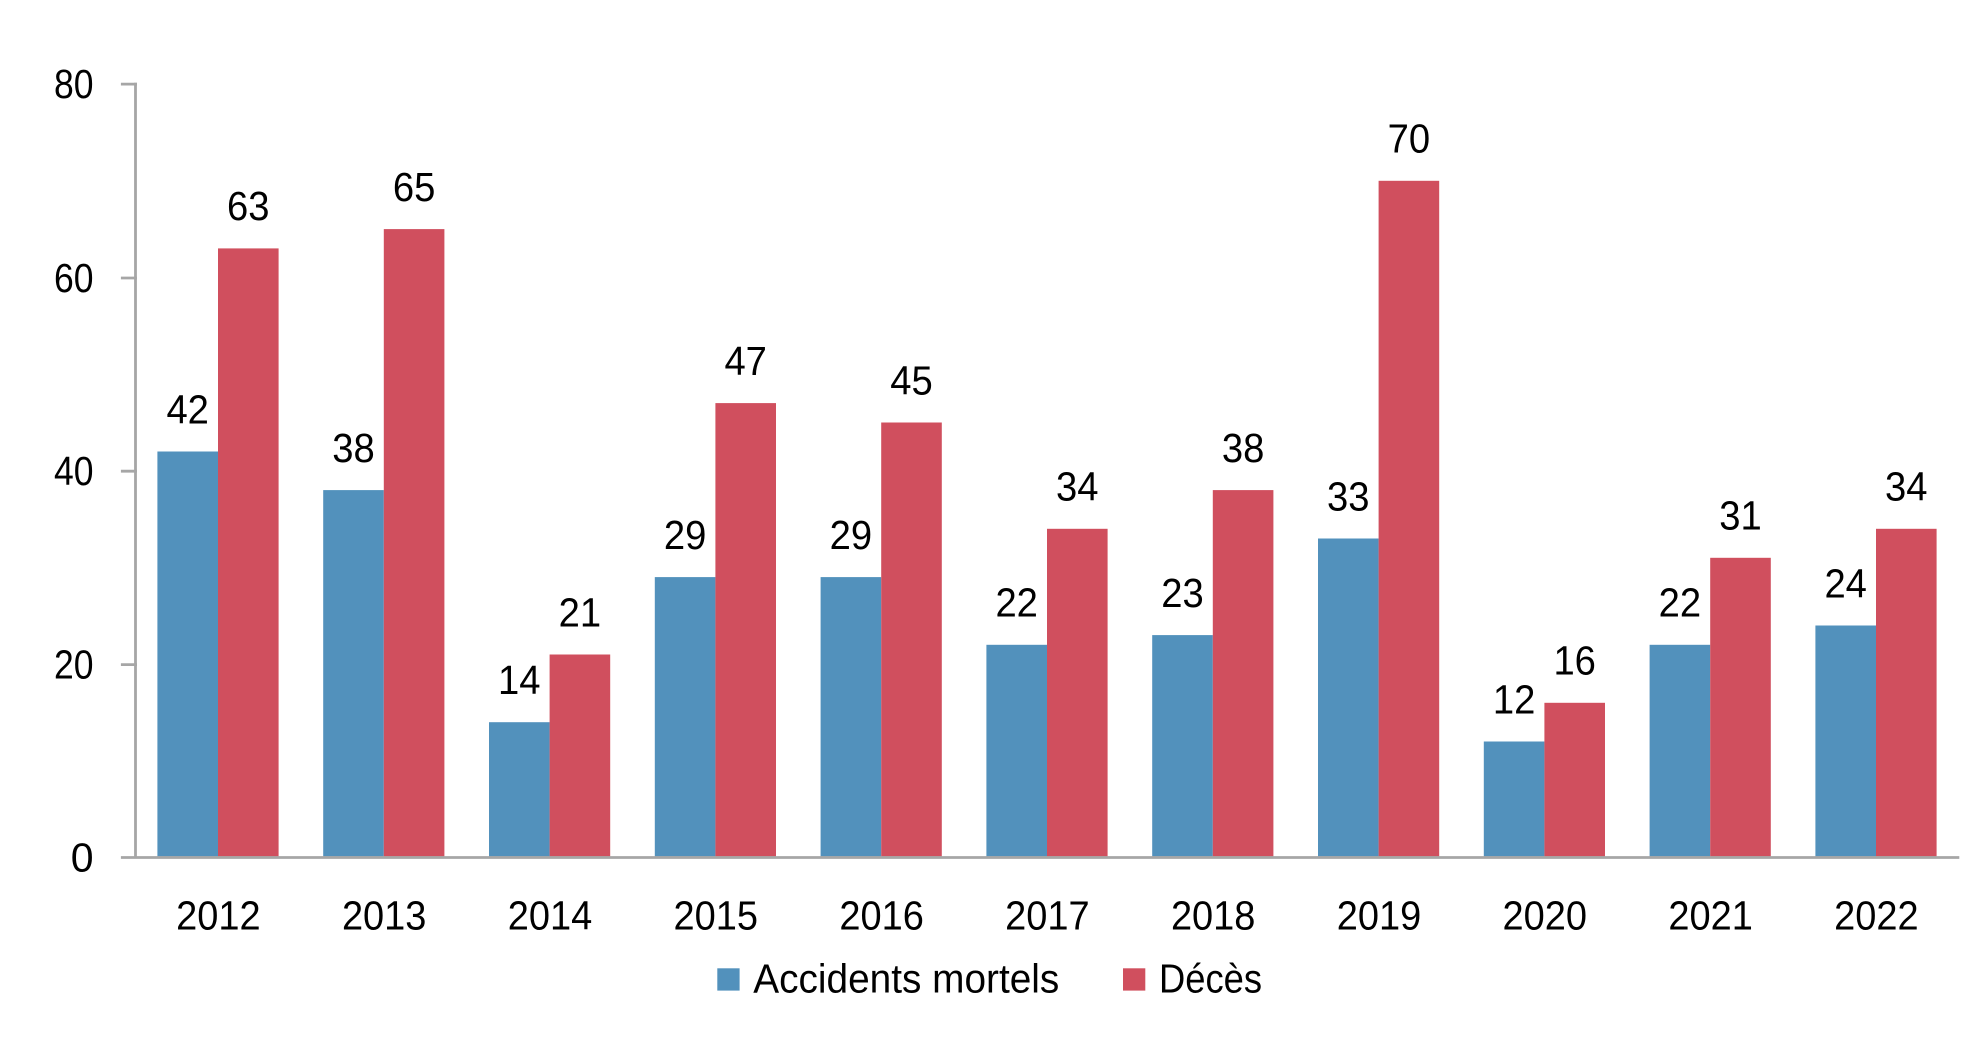 Image resolution: width=1971 pixels, height=1045 pixels. Describe the element at coordinates (881, 916) in the screenshot. I see `svg-text: 2016` at that location.